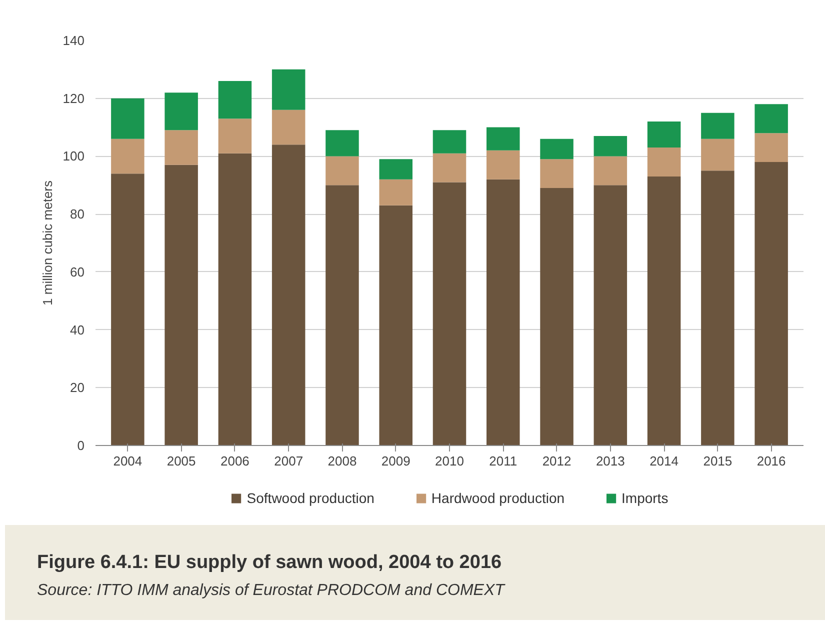 The image size is (825, 643). Describe the element at coordinates (77, 330) in the screenshot. I see `y-tick-label: 40` at that location.